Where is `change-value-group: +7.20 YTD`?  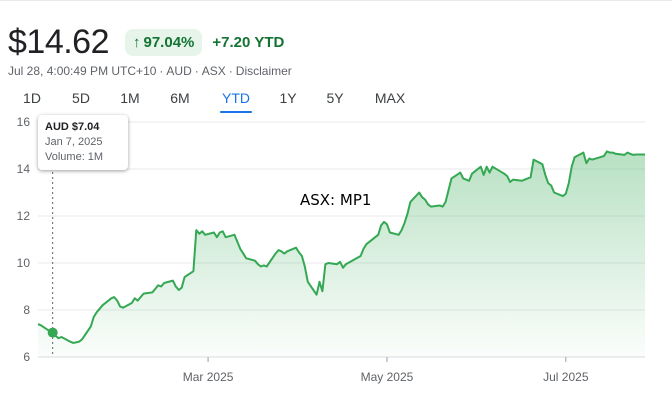 change-value-group: +7.20 YTD is located at coordinates (248, 42).